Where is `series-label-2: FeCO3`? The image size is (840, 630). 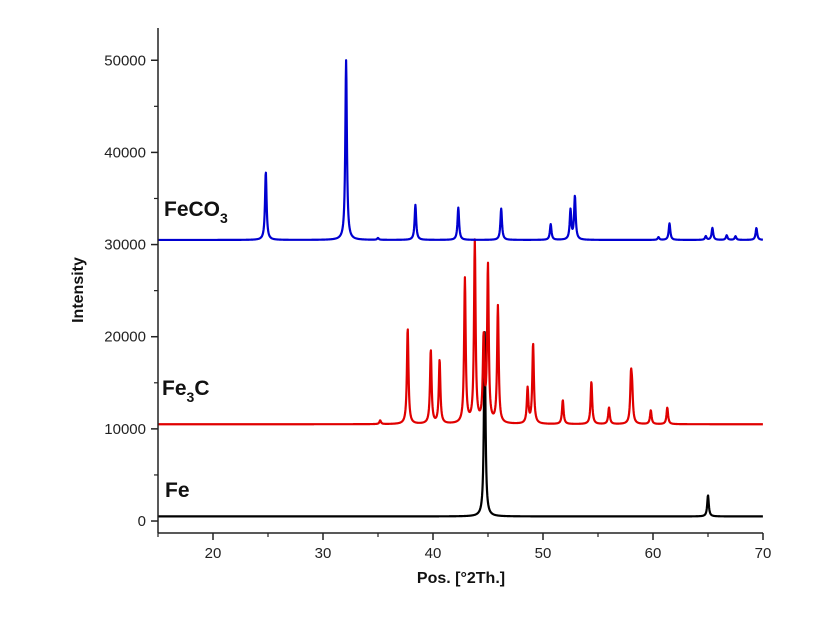
series-label-2: FeCO3 is located at coordinates (196, 212).